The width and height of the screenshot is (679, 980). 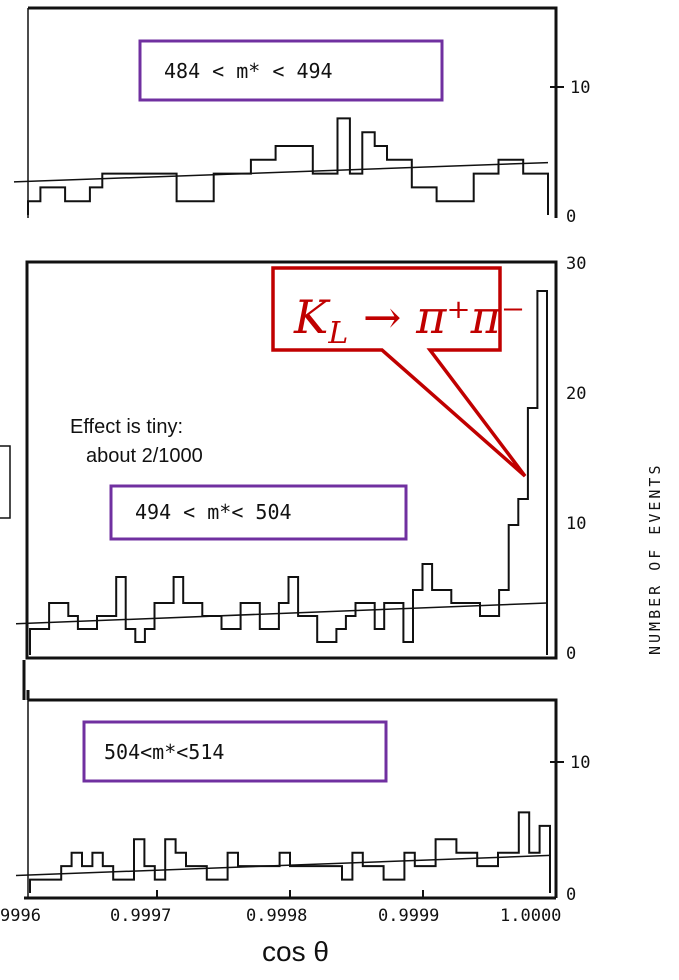 I want to click on left-bracket, so click(x=5, y=482).